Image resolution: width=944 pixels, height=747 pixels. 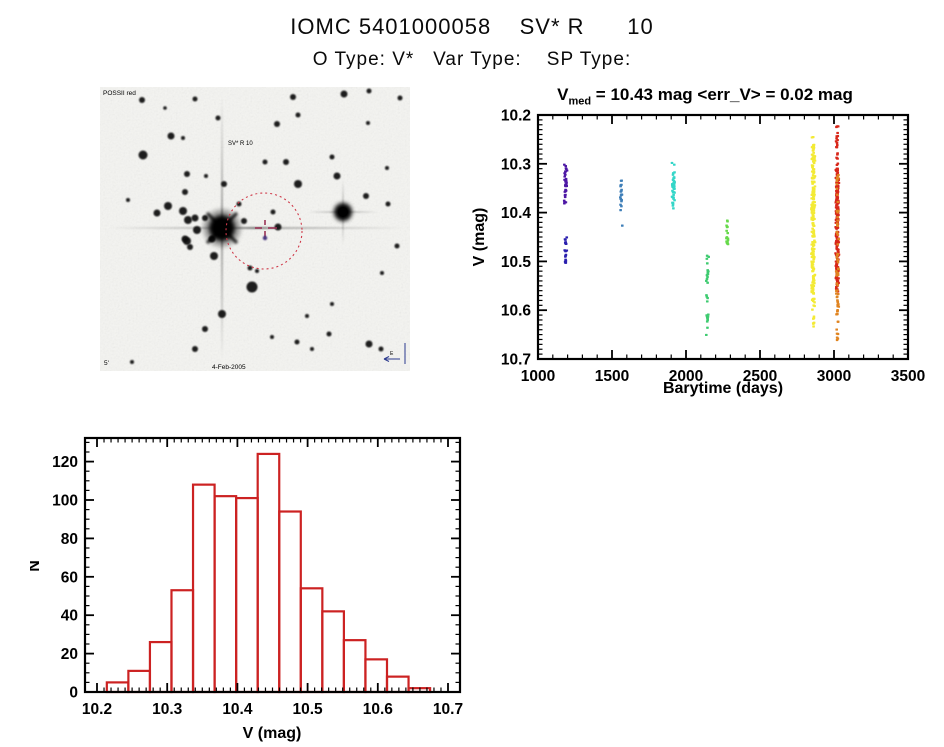 What do you see at coordinates (472, 59) in the screenshot?
I see `page-subtitle: O Type: V* Var Type: SP Type:` at bounding box center [472, 59].